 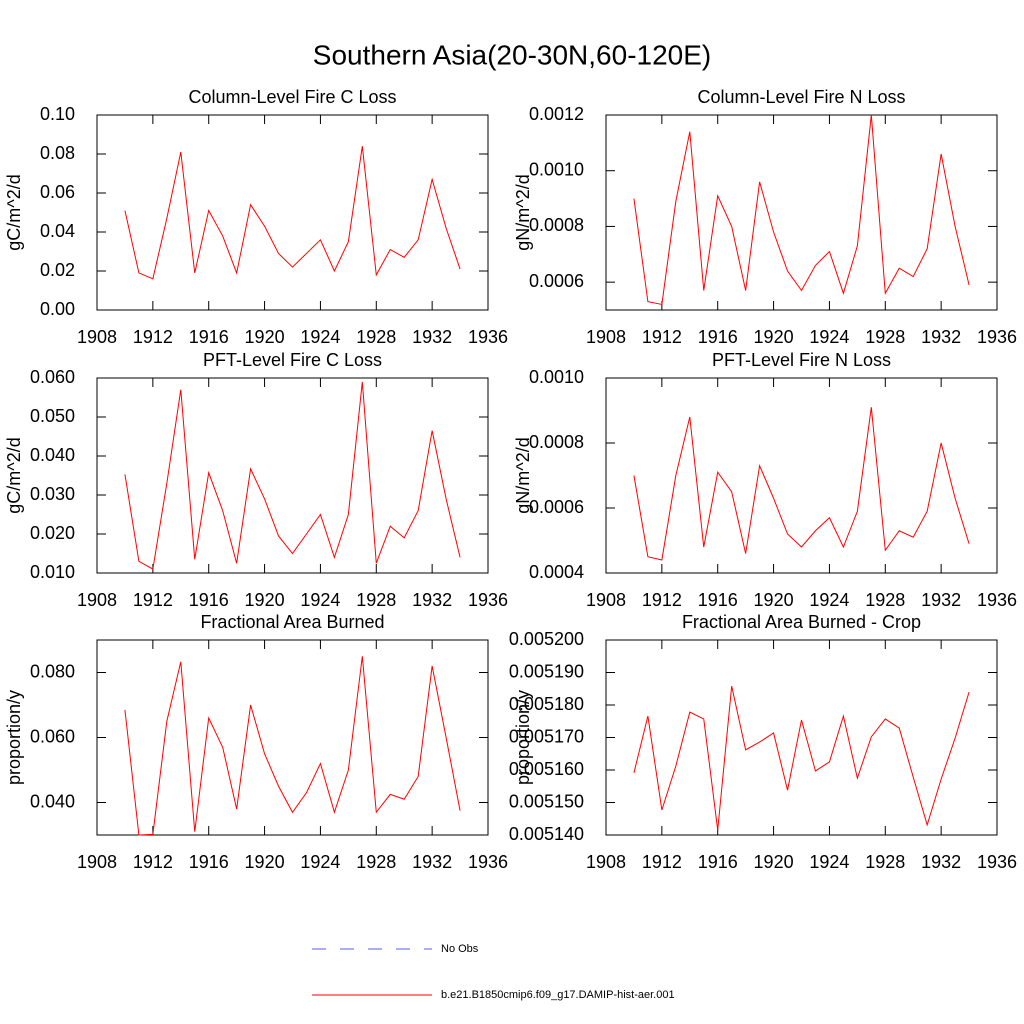 What do you see at coordinates (546, 736) in the screenshot?
I see `y-tick-label: 0.005170` at bounding box center [546, 736].